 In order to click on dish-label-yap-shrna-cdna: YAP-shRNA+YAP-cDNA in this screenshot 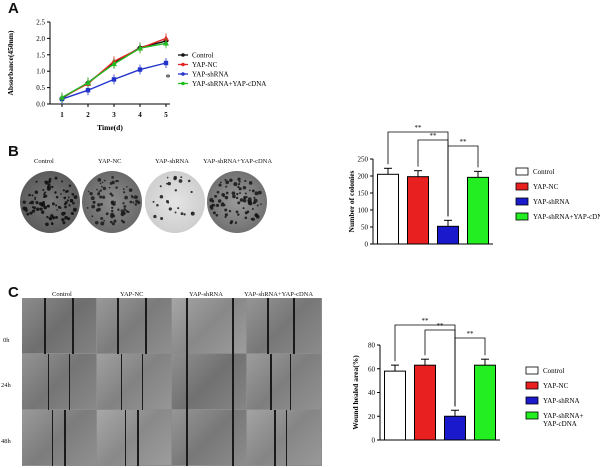, I will do `click(238, 161)`.